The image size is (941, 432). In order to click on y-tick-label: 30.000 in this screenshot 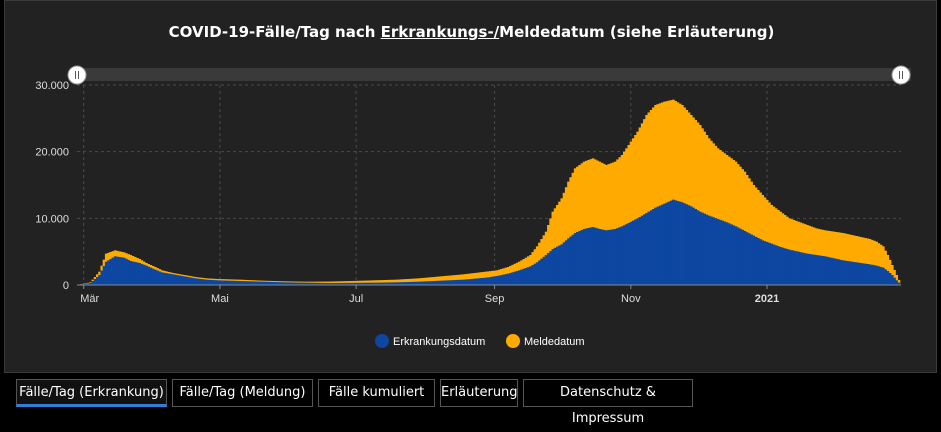, I will do `click(52, 86)`.